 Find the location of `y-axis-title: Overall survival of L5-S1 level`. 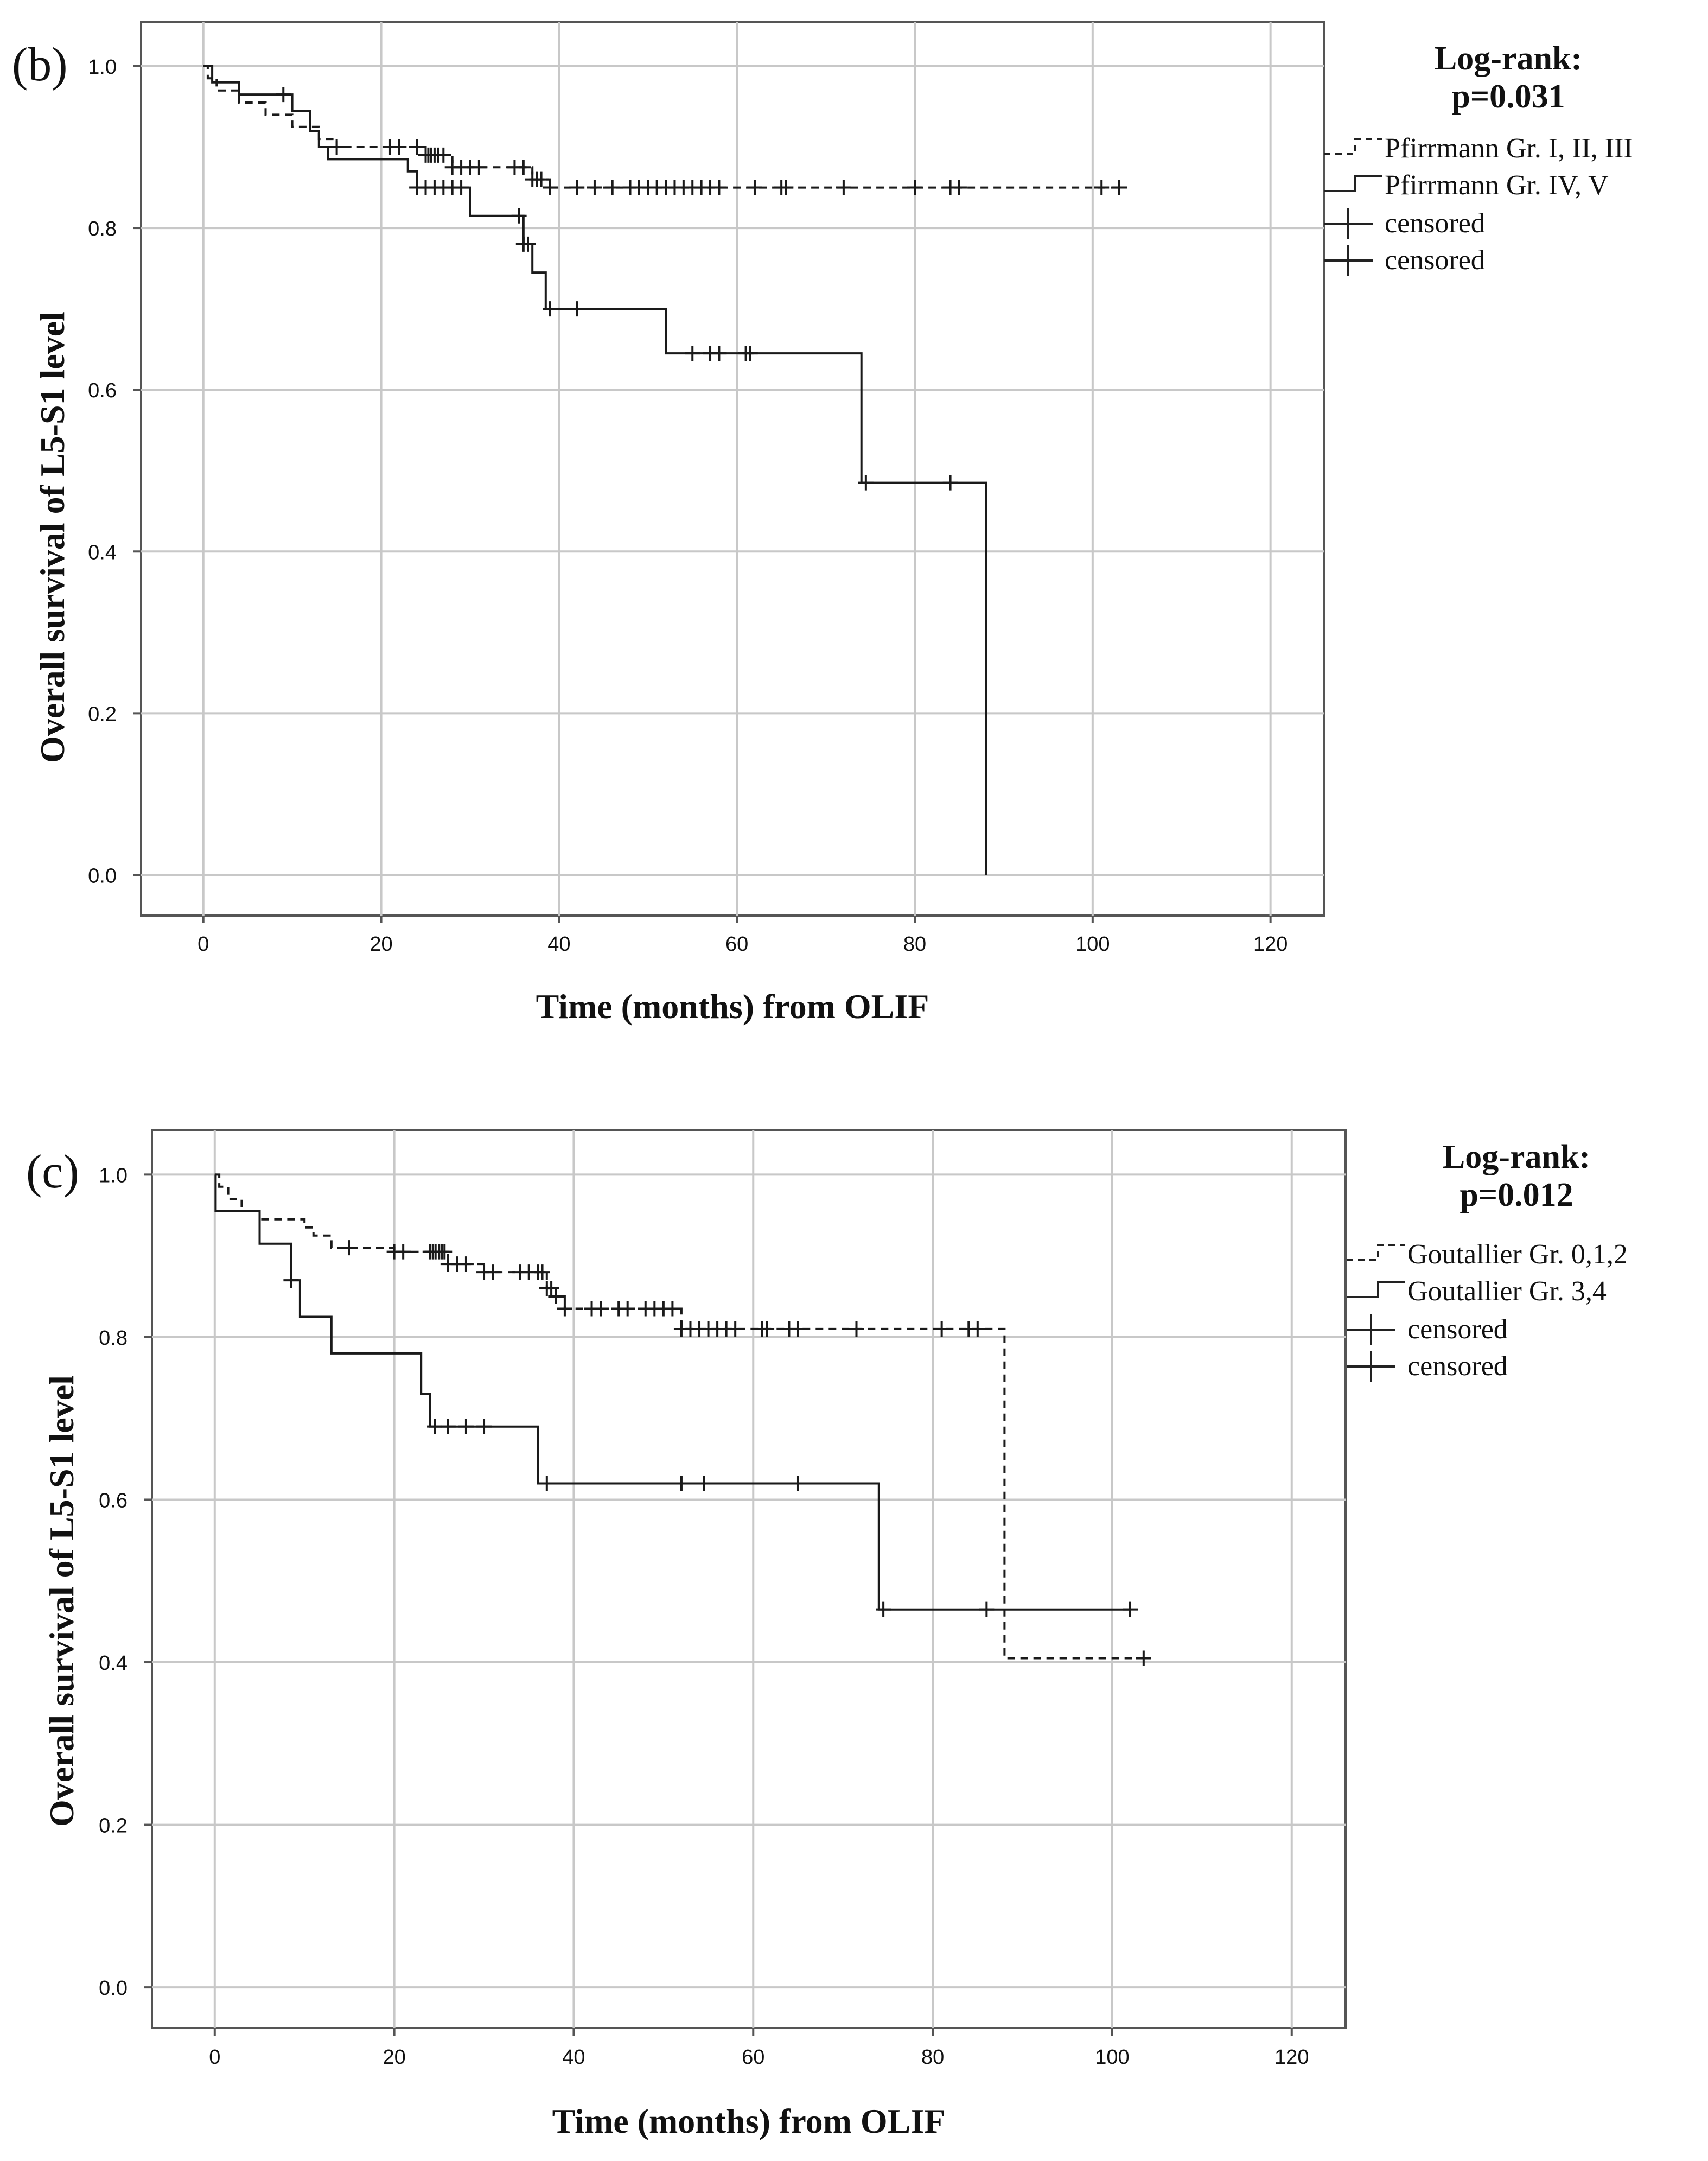

y-axis-title: Overall survival of L5-S1 level is located at coordinates (61, 1601).